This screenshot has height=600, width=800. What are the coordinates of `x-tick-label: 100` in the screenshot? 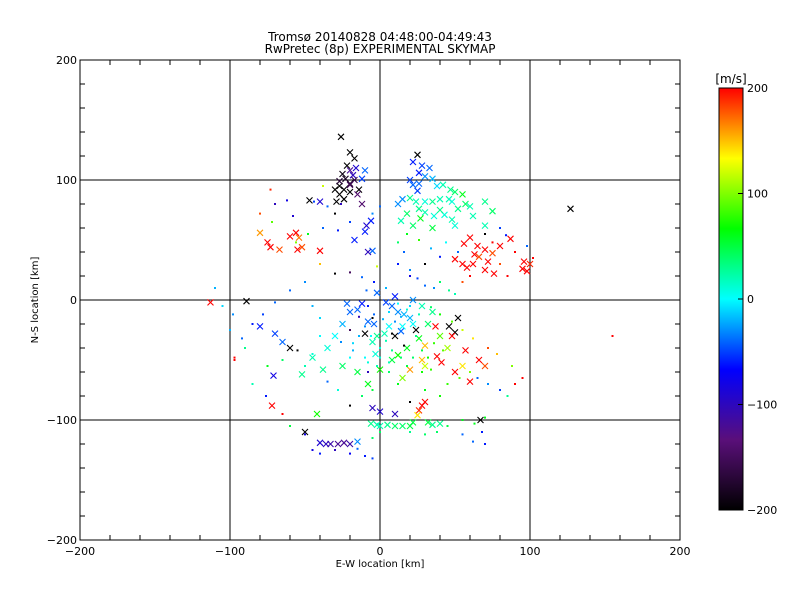 It's located at (530, 551).